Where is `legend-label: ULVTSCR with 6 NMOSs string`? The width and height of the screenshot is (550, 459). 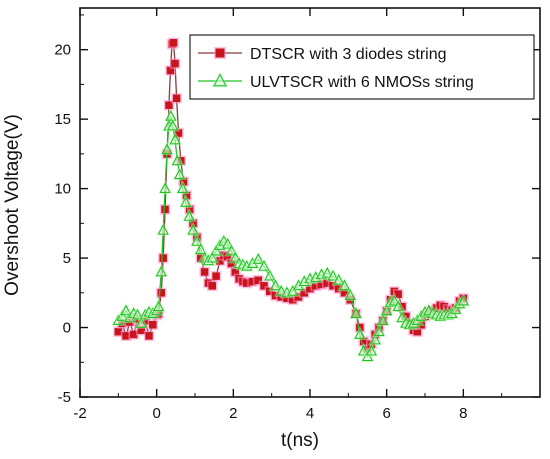
legend-label: ULVTSCR with 6 NMOSs string is located at coordinates (362, 82).